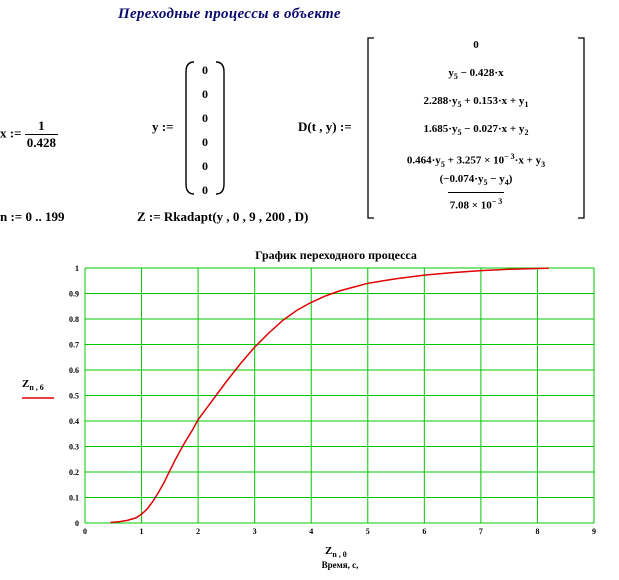 The height and width of the screenshot is (580, 619). What do you see at coordinates (163, 126) in the screenshot?
I see `y-lhs: y :=` at bounding box center [163, 126].